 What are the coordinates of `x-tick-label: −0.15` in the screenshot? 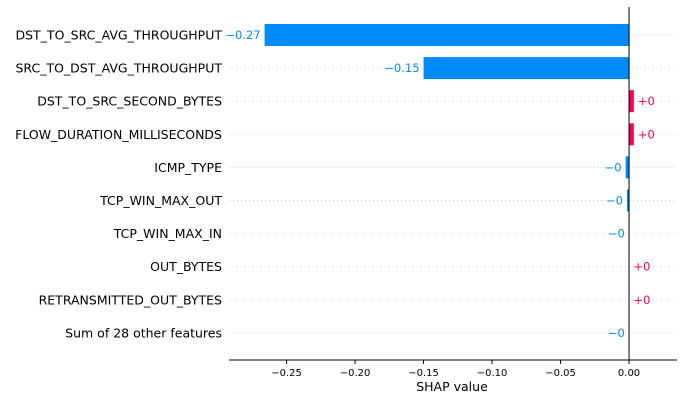 It's located at (423, 373).